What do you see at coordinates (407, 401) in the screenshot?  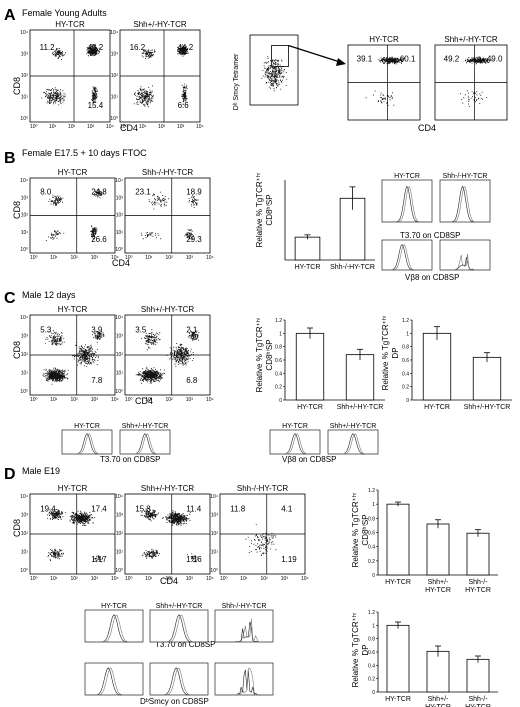 I see `bar-c2-ticklabel-0: 0` at bounding box center [407, 401].